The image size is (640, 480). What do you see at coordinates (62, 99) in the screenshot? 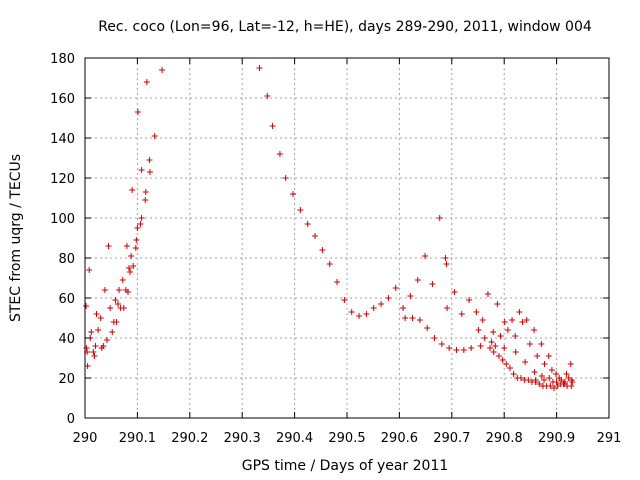
I see `y-tick-label: 160` at bounding box center [62, 99].